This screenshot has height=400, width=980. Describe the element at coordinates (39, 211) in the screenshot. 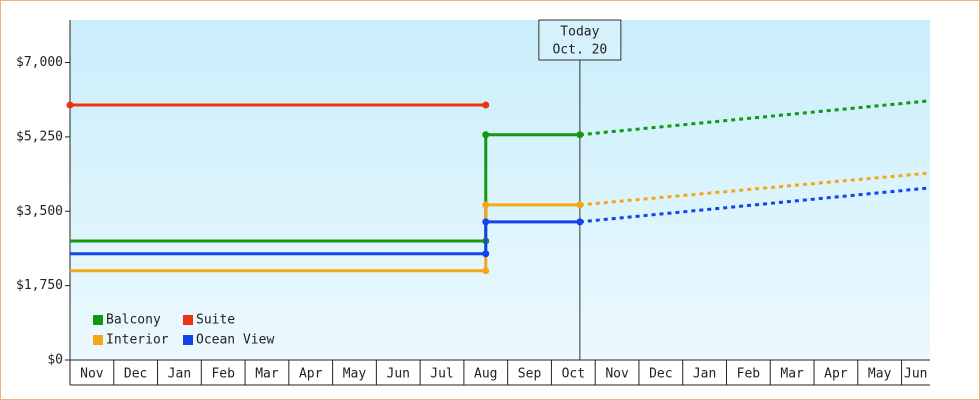

I see `y-tick-label: $3,500` at that location.